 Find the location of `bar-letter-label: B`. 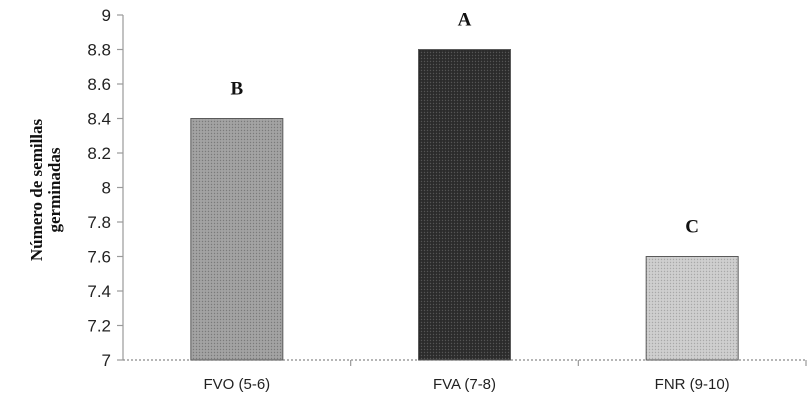

bar-letter-label: B is located at coordinates (236, 89).